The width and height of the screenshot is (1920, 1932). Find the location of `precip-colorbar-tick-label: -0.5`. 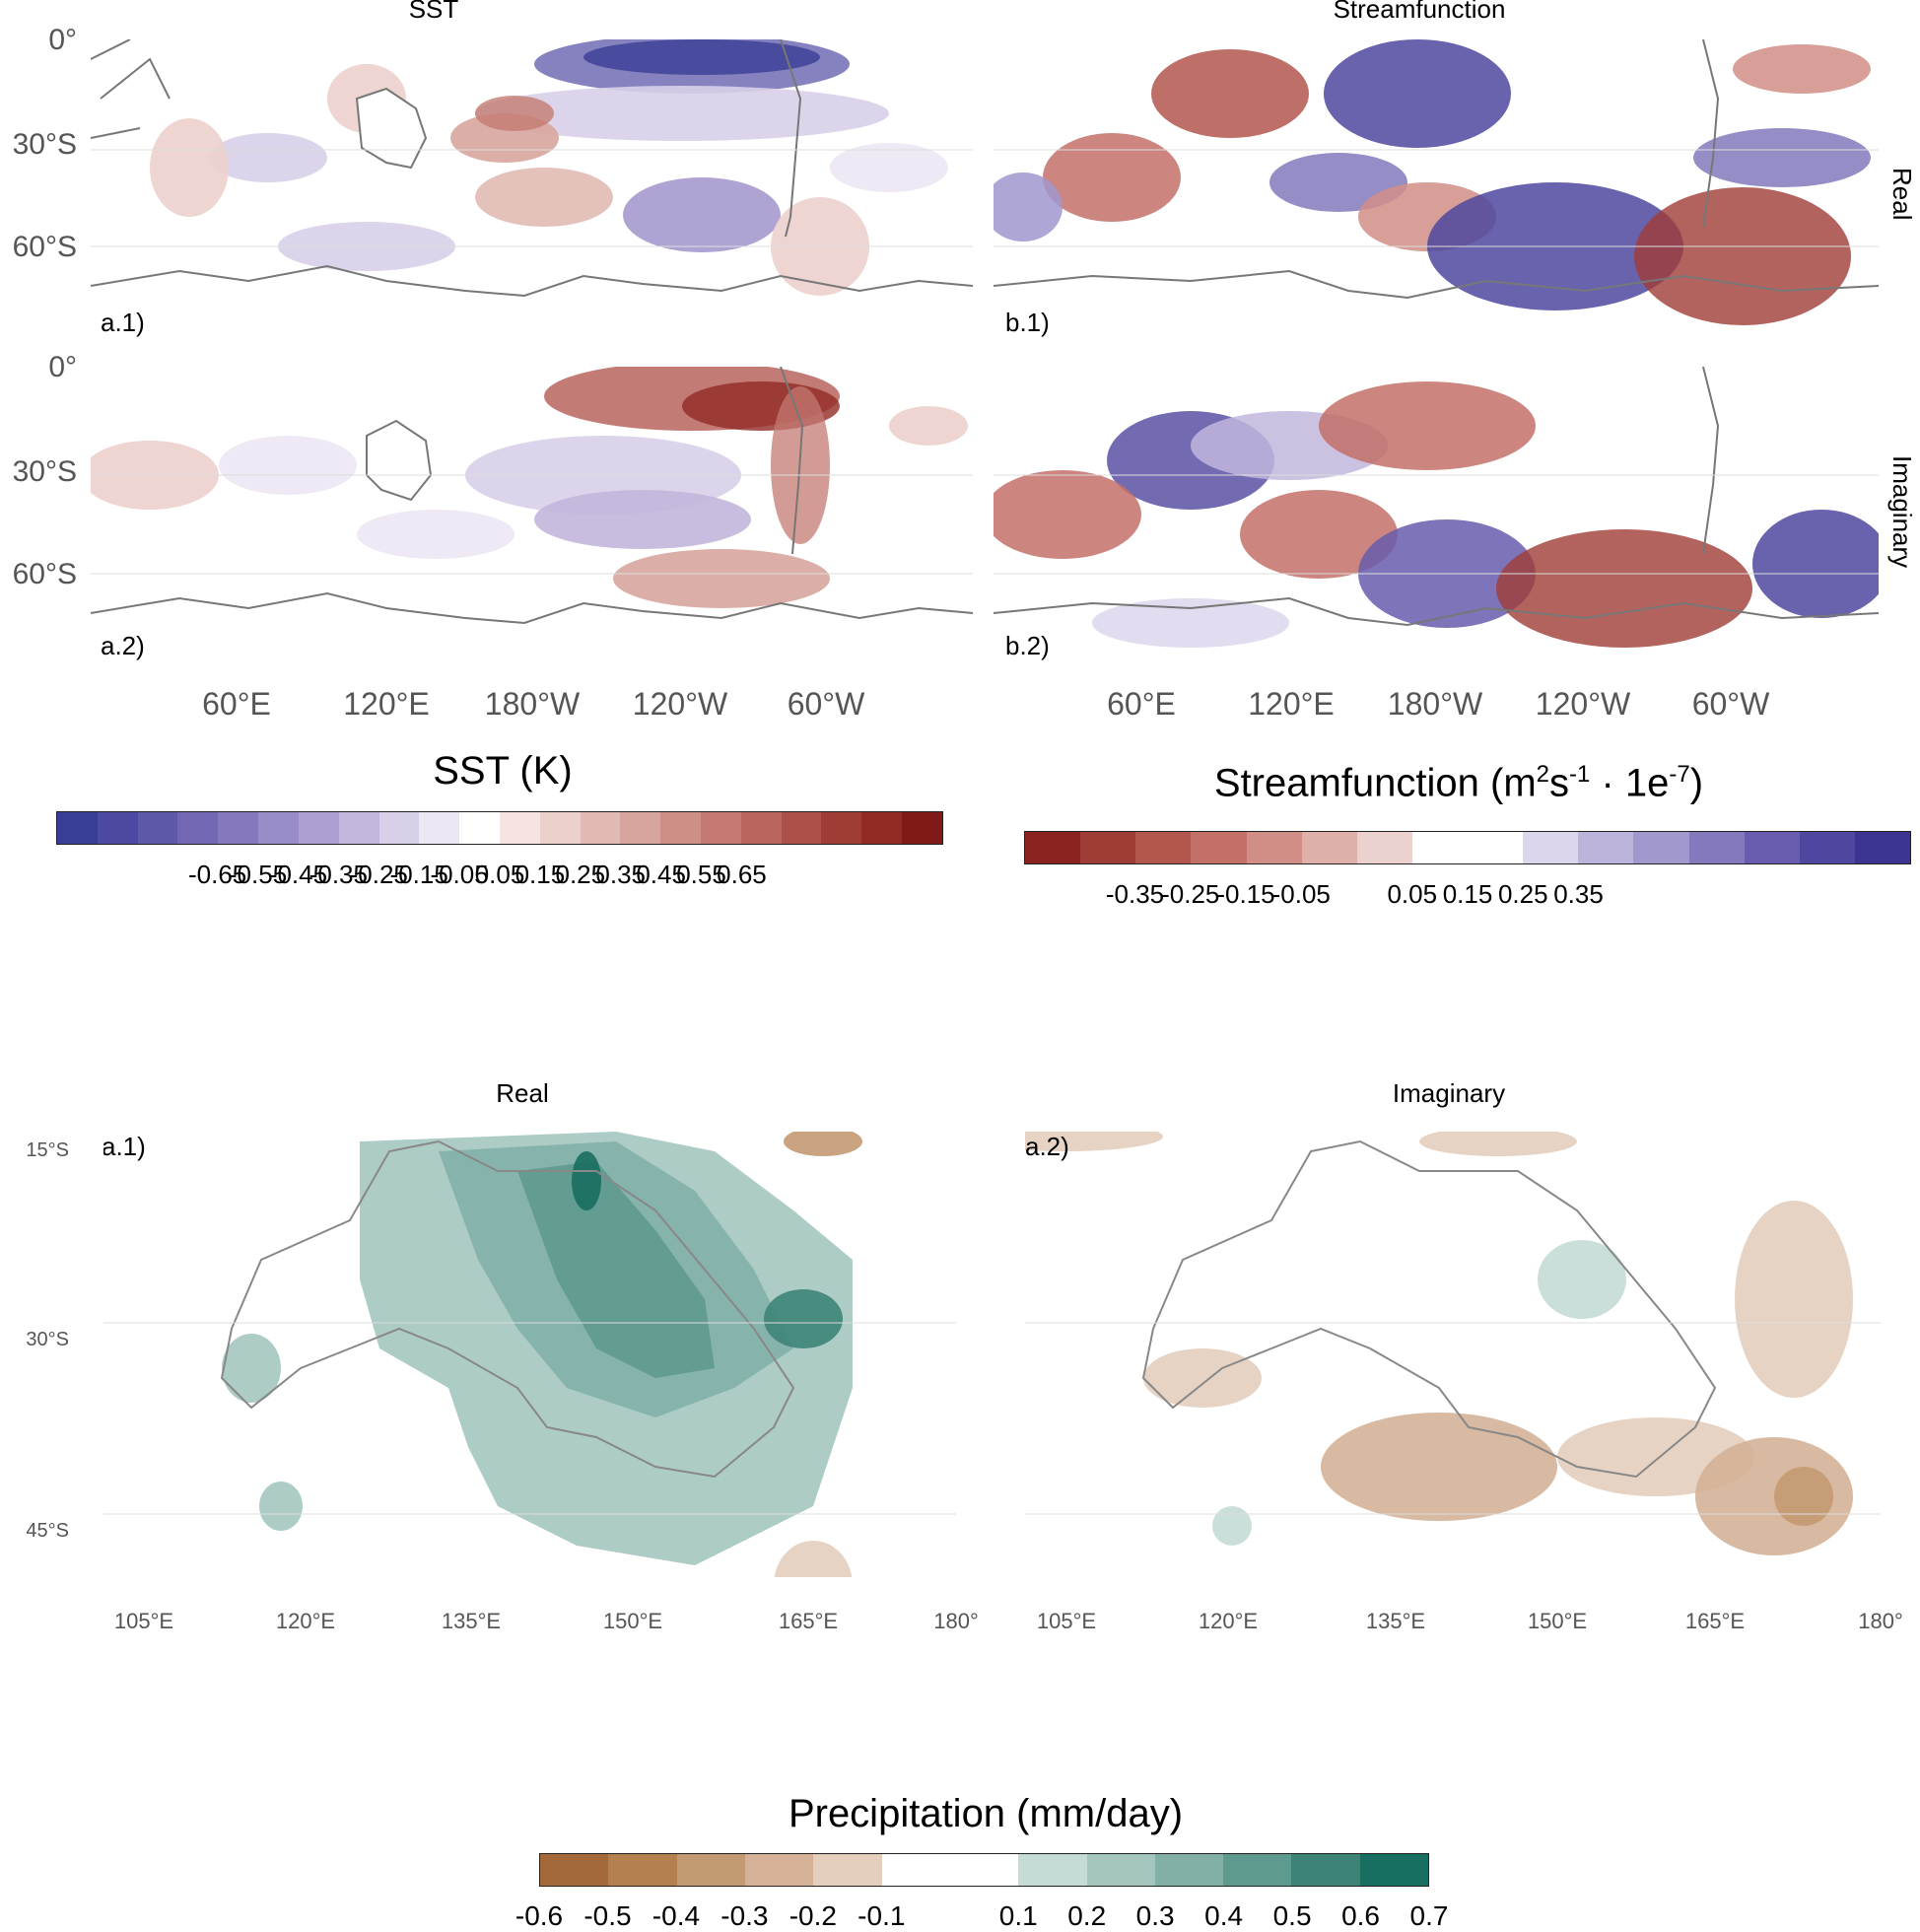

precip-colorbar-tick-label: -0.5 is located at coordinates (607, 1916).